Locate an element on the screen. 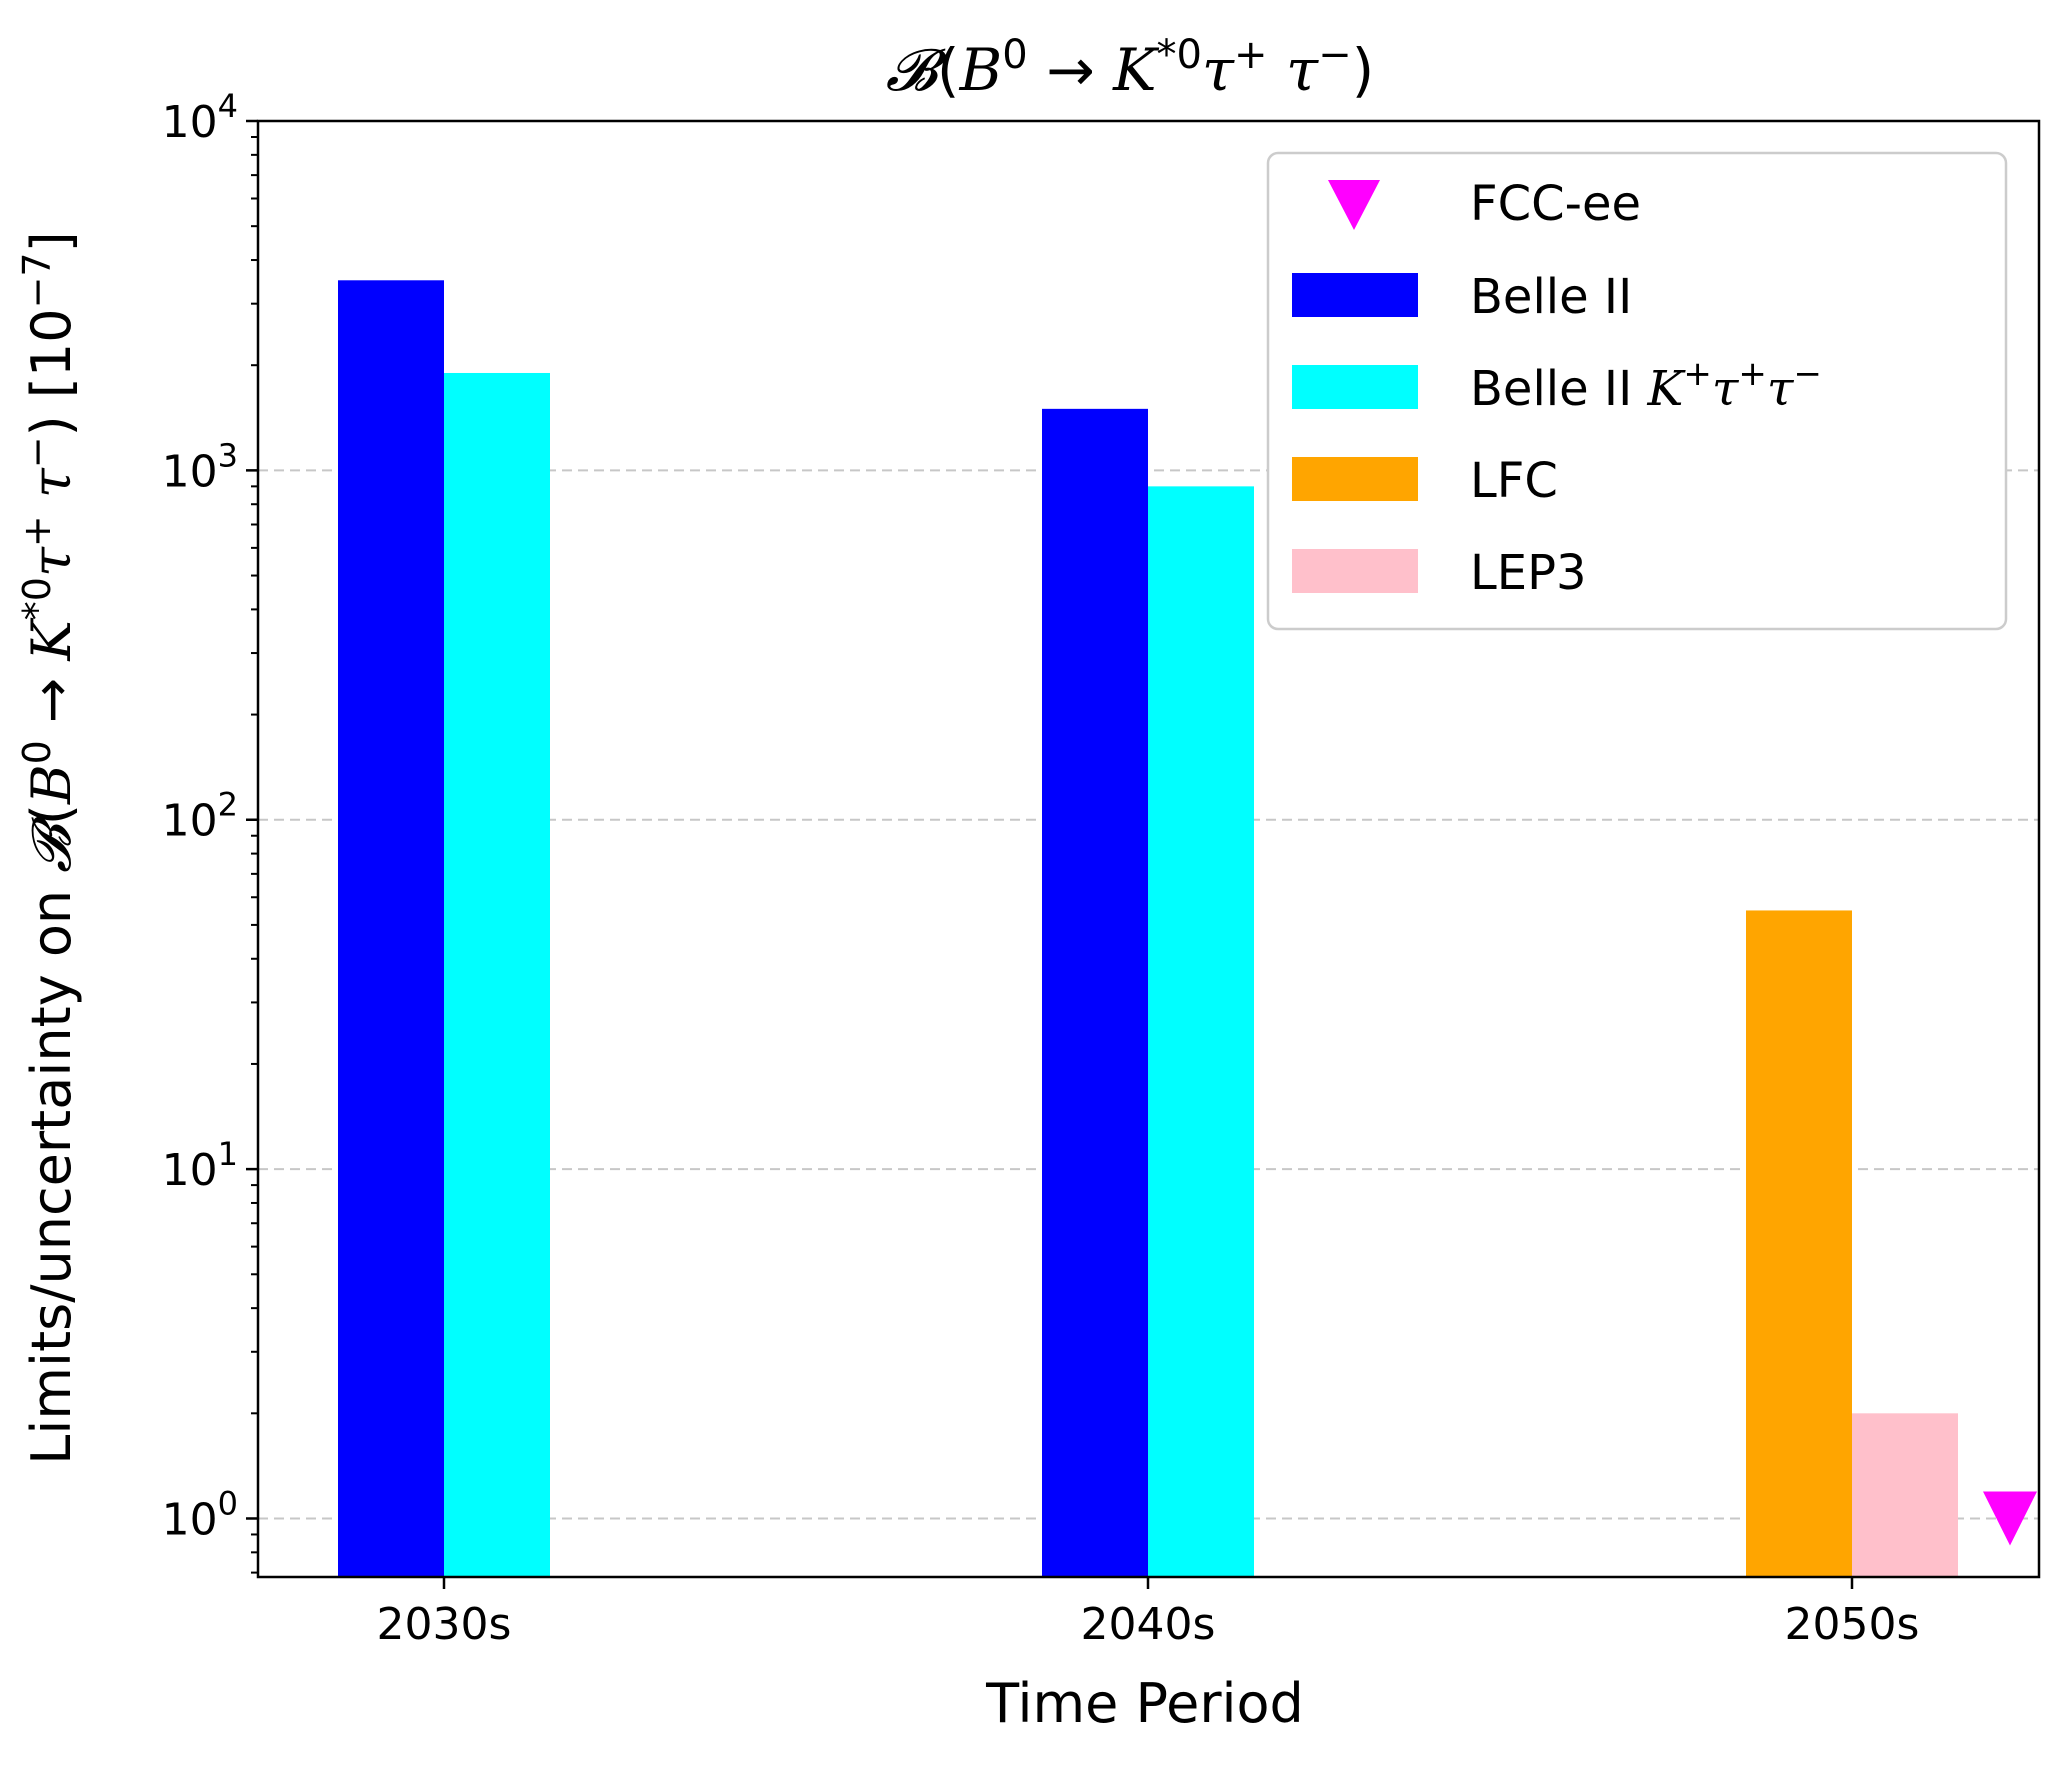  bar-lfc-2050s is located at coordinates (1799, 1243).